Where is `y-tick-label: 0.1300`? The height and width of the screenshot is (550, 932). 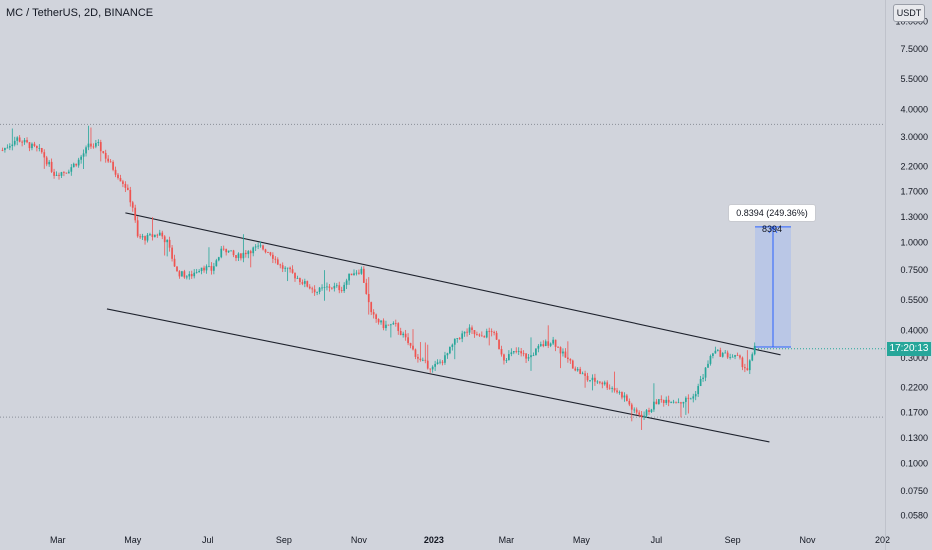
y-tick-label: 0.1300 is located at coordinates (914, 438).